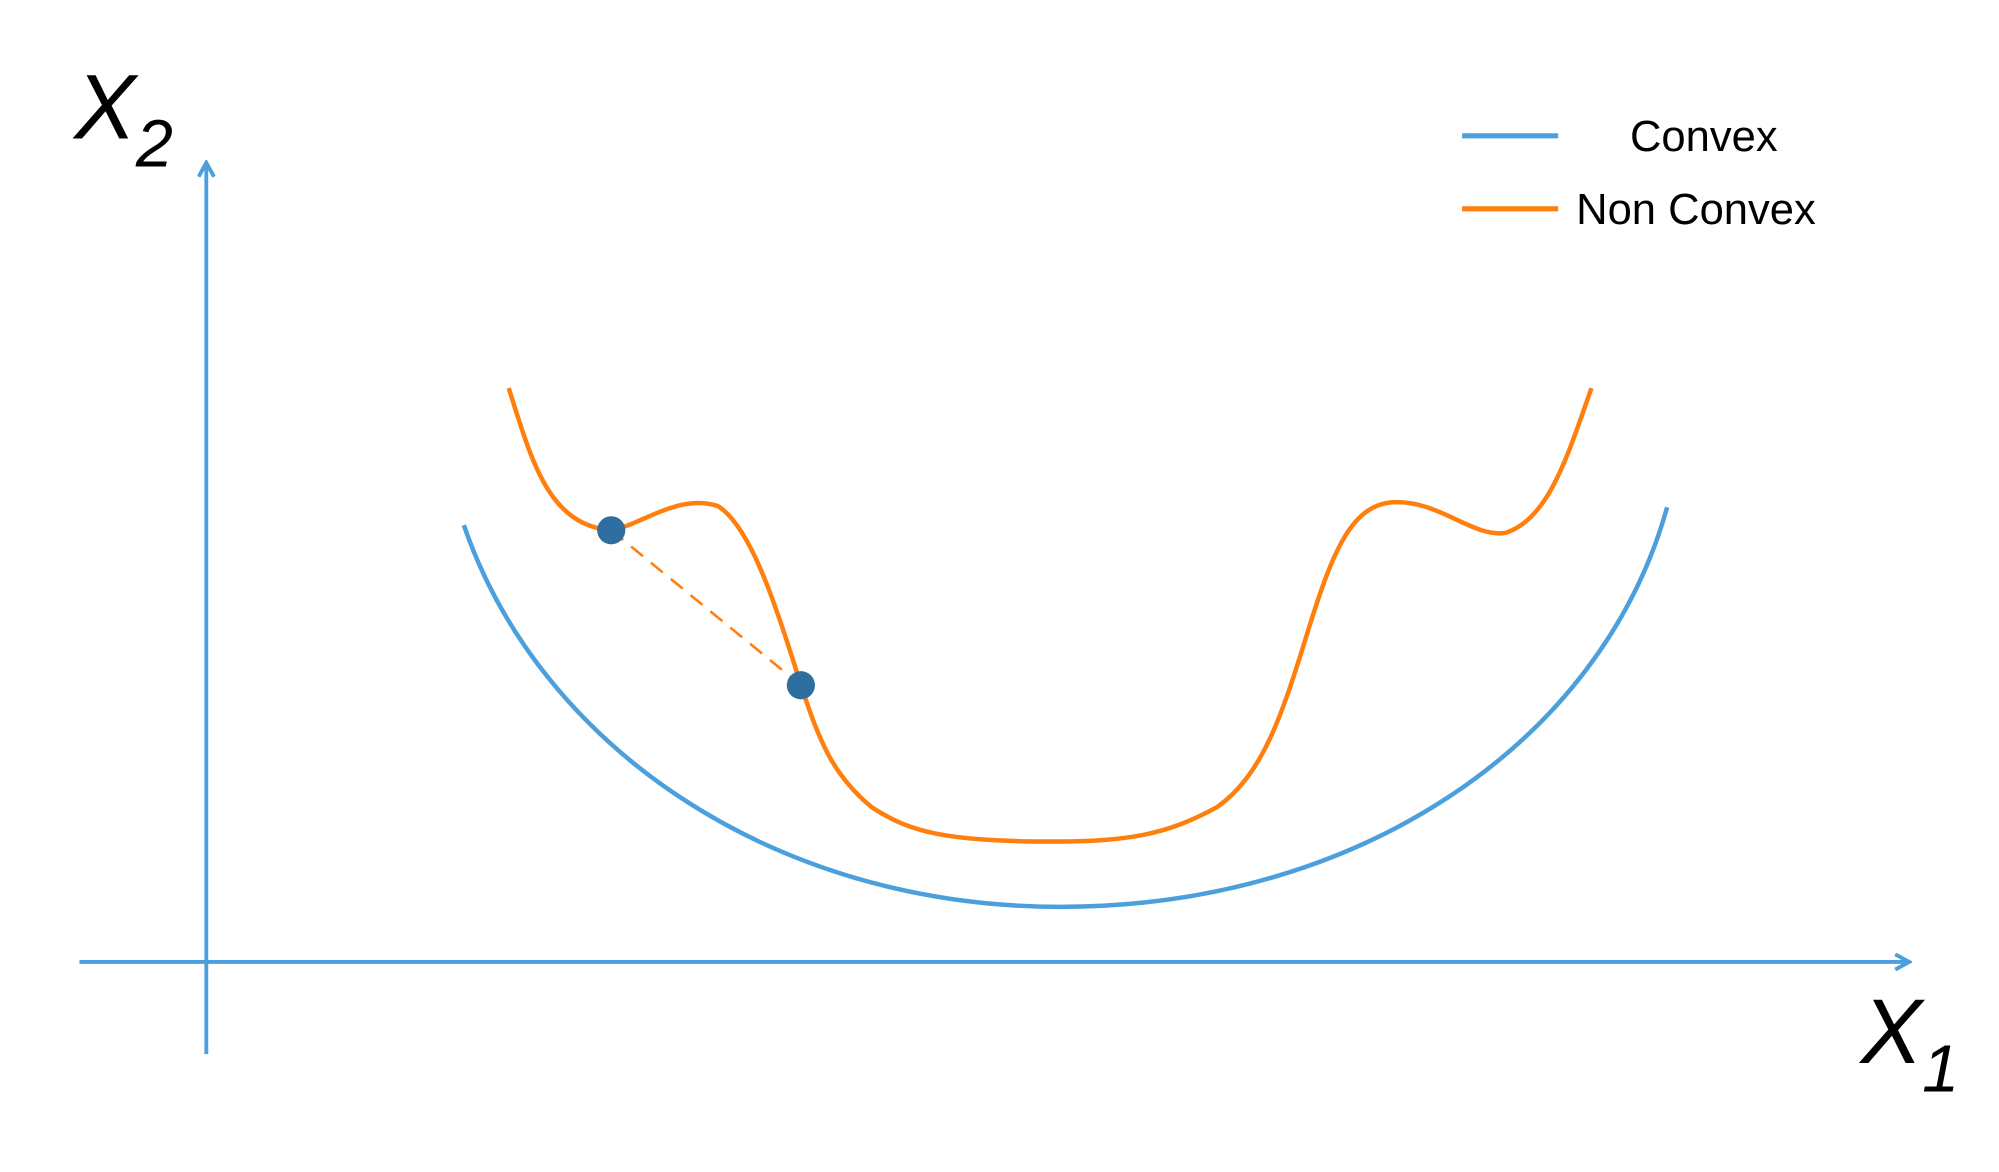 This screenshot has width=1999, height=1172. What do you see at coordinates (1909, 1042) in the screenshot?
I see `x-axis-label: X1` at bounding box center [1909, 1042].